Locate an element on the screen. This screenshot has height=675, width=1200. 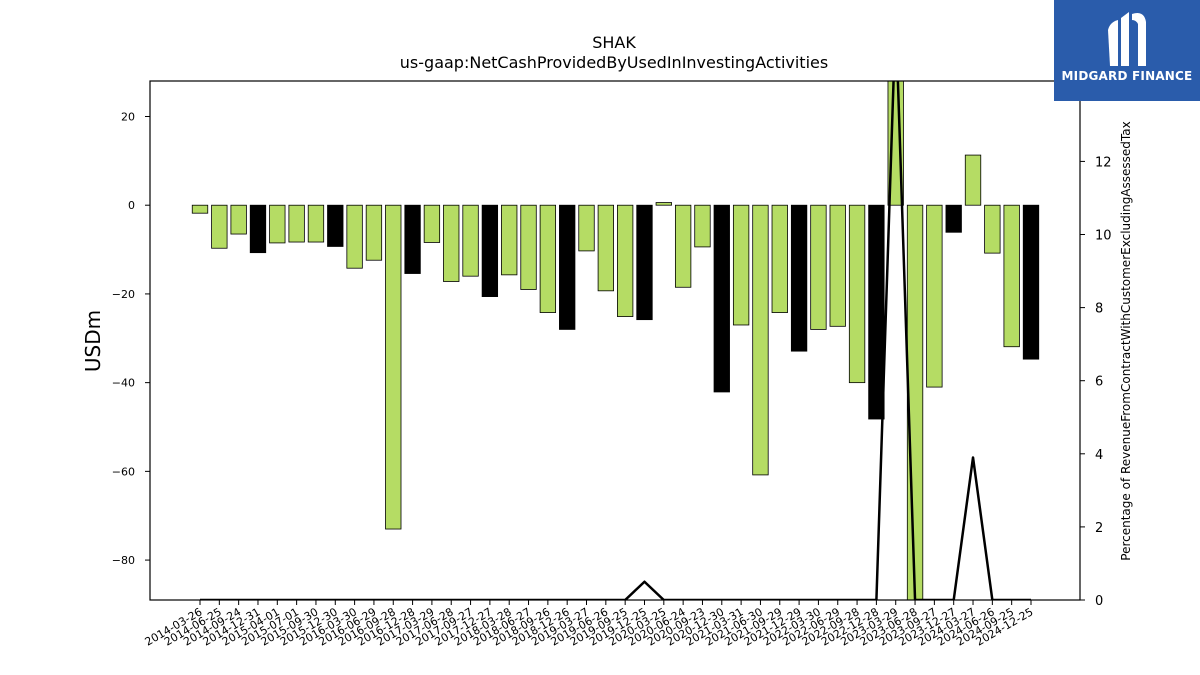
y-tick-label: −20 is located at coordinates (123, 294).